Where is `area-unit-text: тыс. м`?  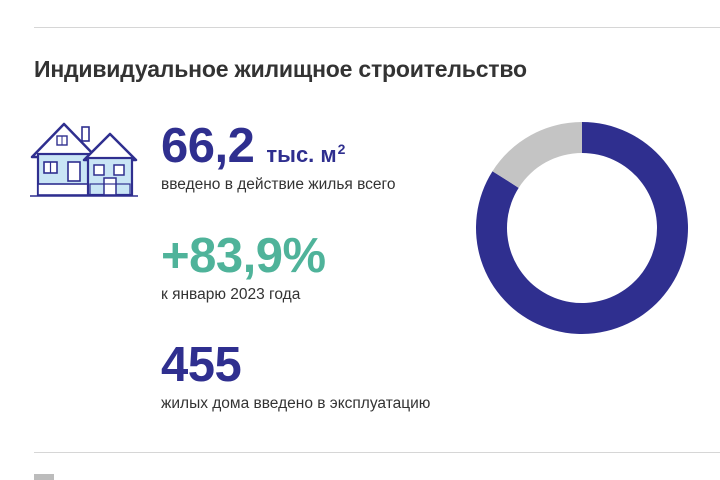
area-unit-text: тыс. м is located at coordinates (301, 154).